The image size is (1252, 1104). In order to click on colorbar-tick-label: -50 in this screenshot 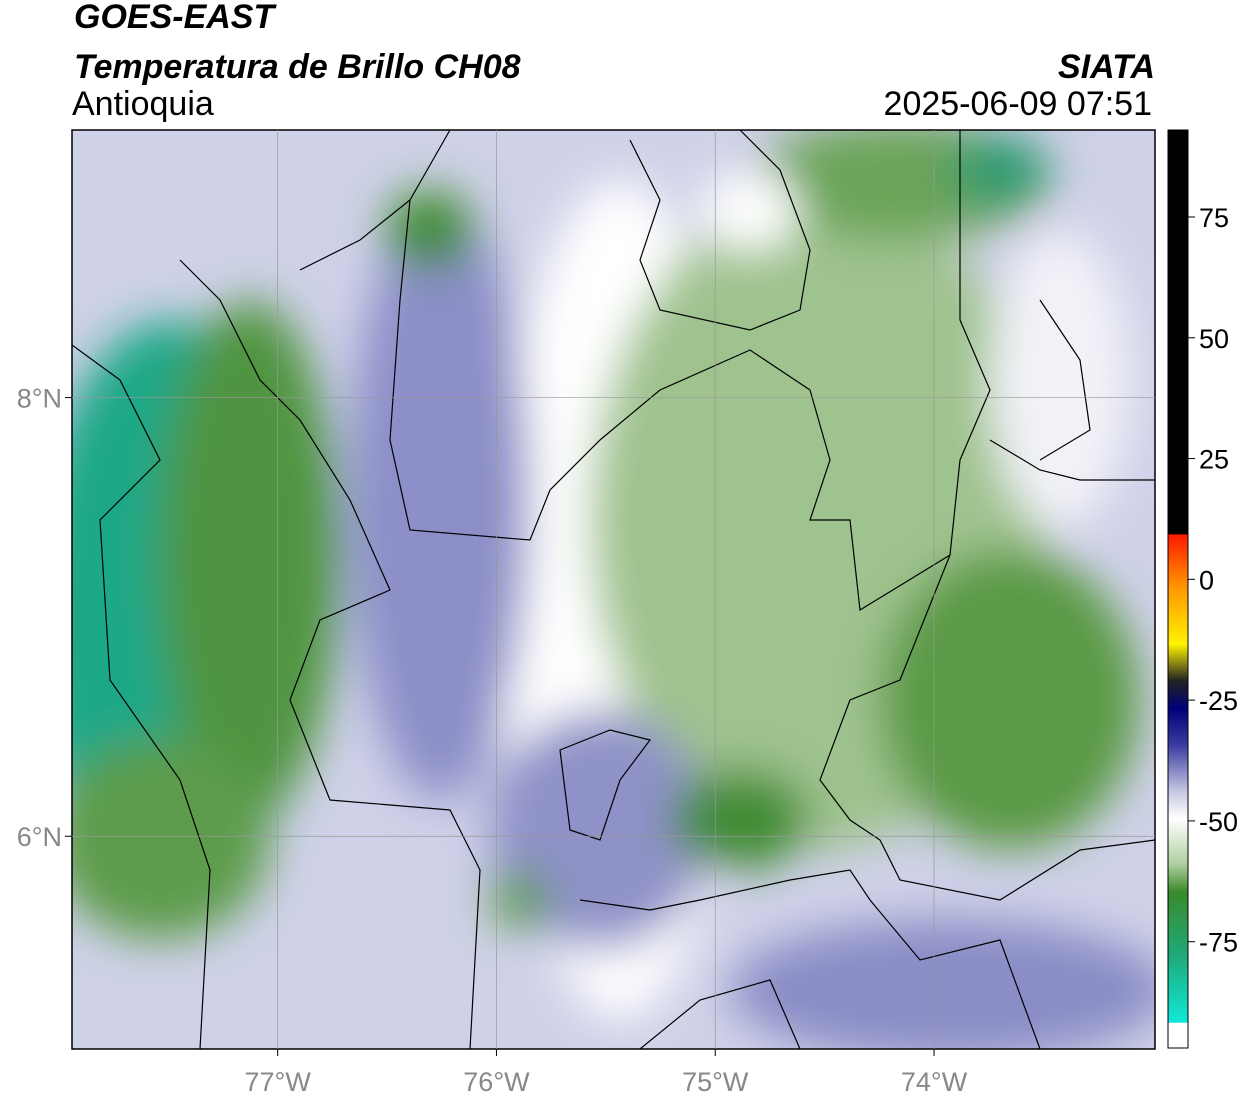, I will do `click(1218, 822)`.